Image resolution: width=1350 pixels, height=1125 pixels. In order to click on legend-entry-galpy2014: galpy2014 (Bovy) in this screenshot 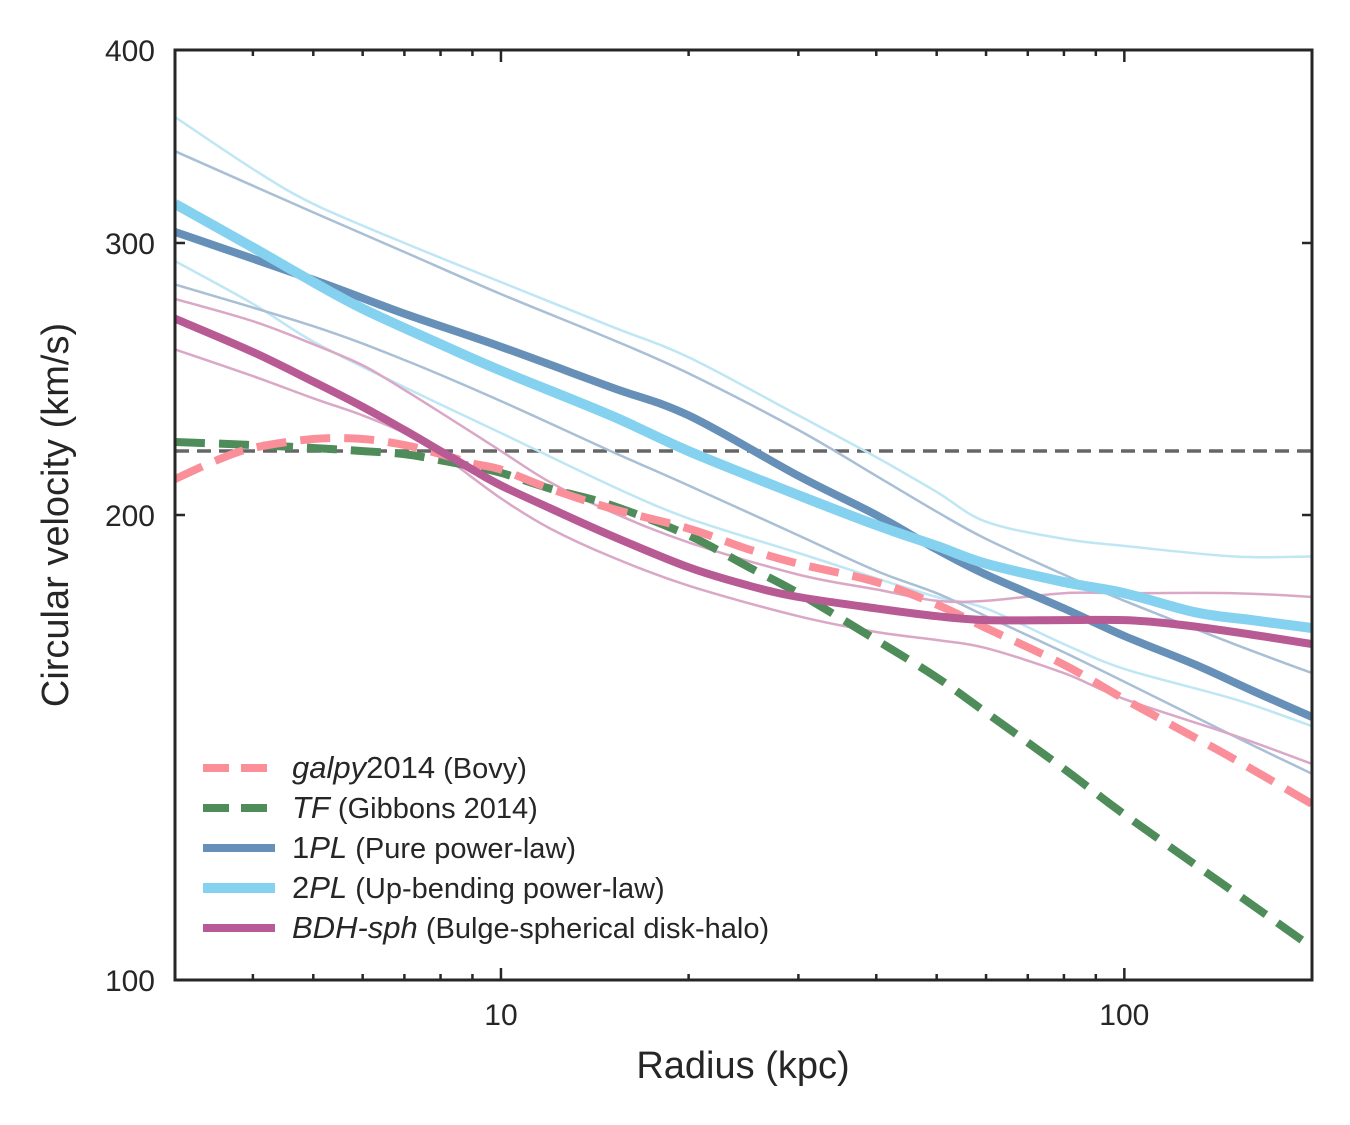, I will do `click(365, 767)`.